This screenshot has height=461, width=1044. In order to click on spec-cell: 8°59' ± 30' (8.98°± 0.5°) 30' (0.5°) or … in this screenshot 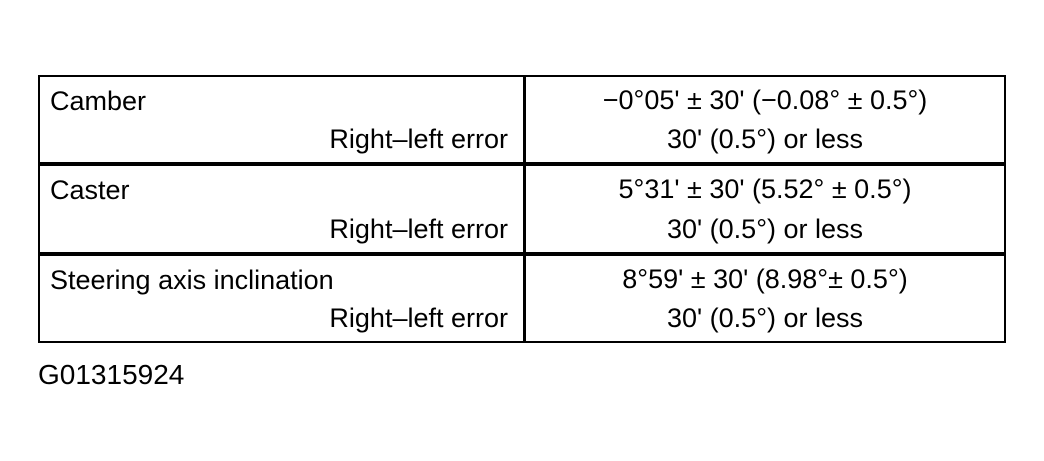, I will do `click(763, 298)`.